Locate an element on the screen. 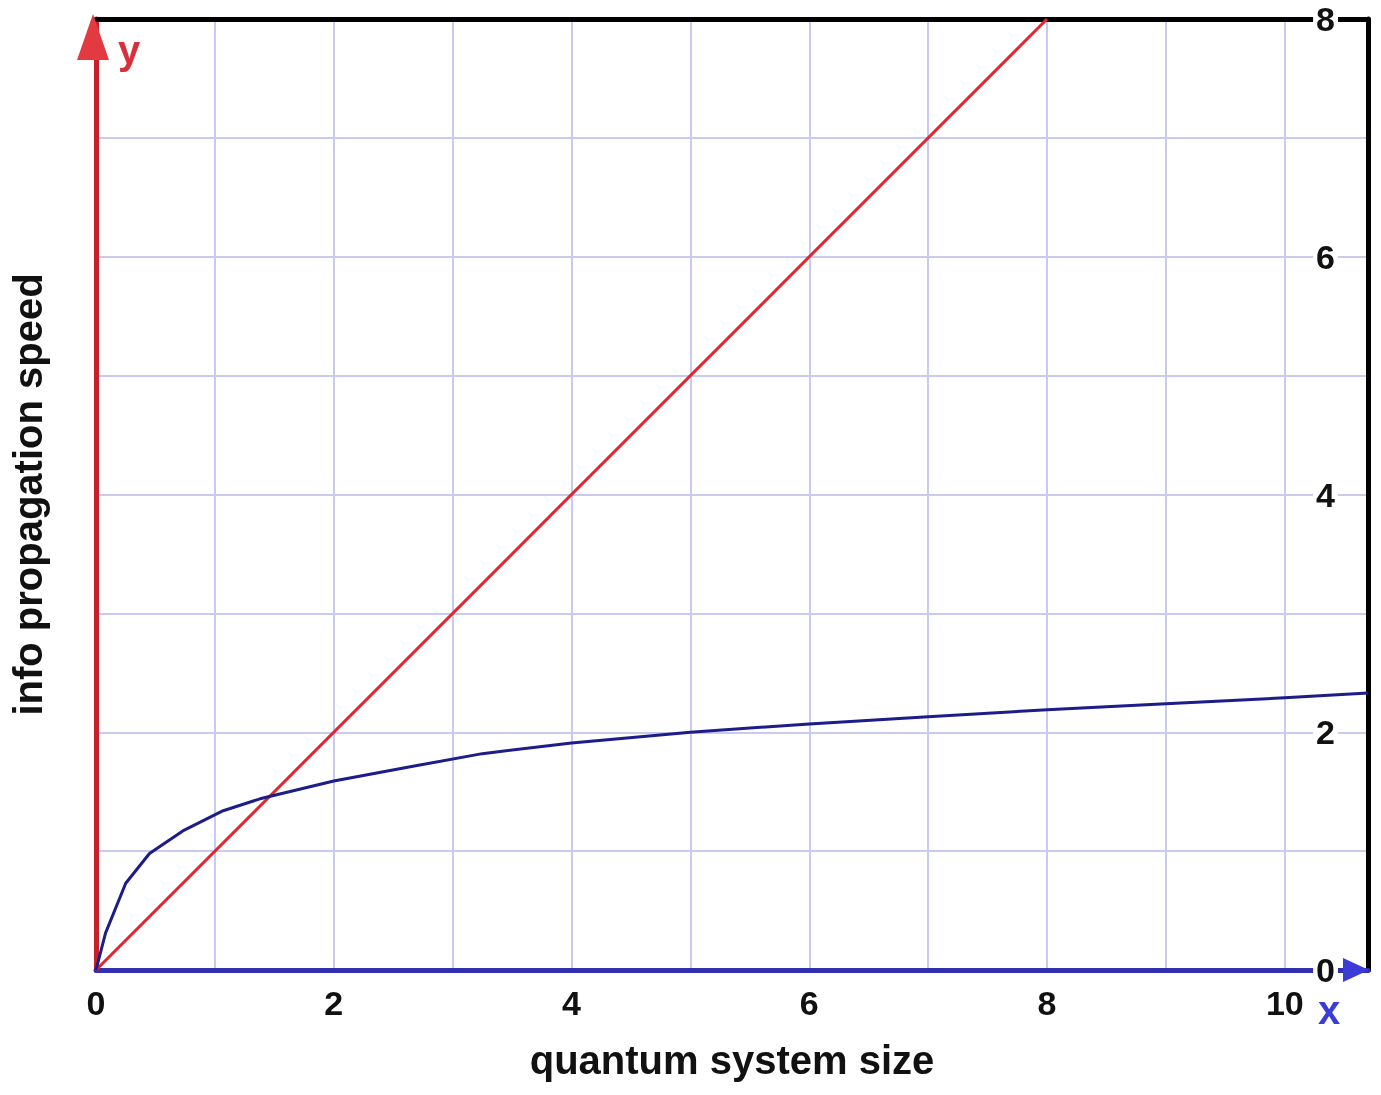 The height and width of the screenshot is (1095, 1381). x-tick-label: 0 is located at coordinates (96, 1003).